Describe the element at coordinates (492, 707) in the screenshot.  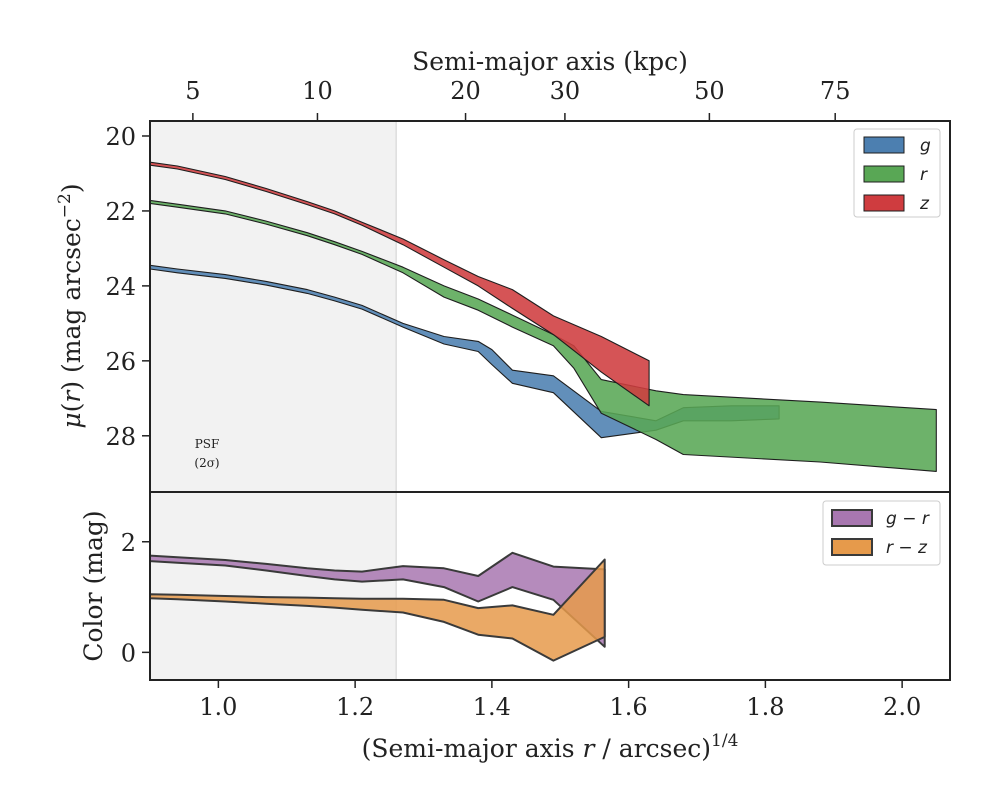
I see `x-tick-label: 1.4` at that location.